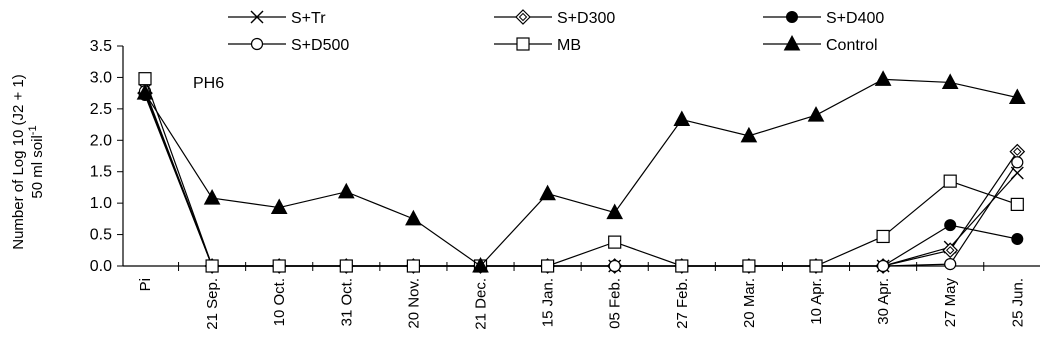 This screenshot has height=352, width=1050. Describe the element at coordinates (556, 31) in the screenshot. I see `legend: S+Tr S+D300 S+D400 S+D500 MB Control` at that location.